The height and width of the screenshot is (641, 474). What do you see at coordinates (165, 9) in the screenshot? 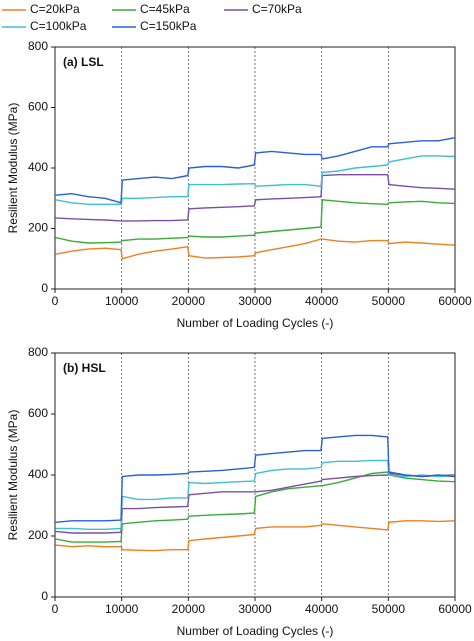
I see `legend-label: C=45kPa` at bounding box center [165, 9].